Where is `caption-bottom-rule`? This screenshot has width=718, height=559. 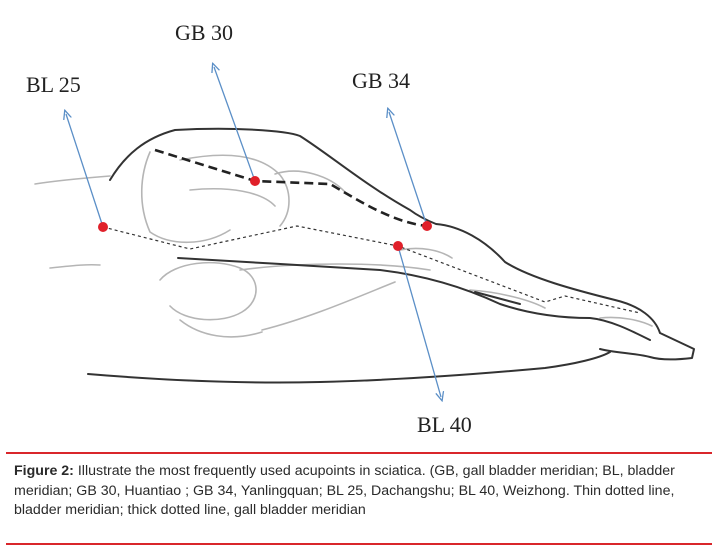
caption-bottom-rule is located at coordinates (359, 544).